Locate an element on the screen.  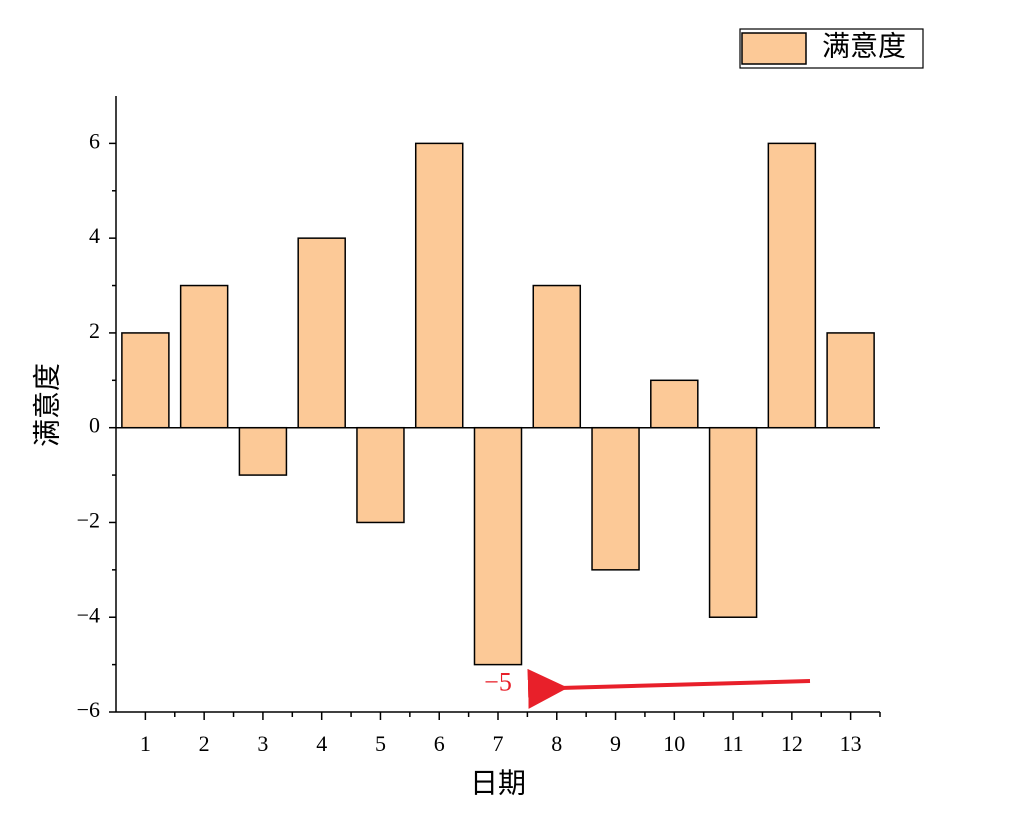
y-axis-label: 满意度 is located at coordinates (47, 405).